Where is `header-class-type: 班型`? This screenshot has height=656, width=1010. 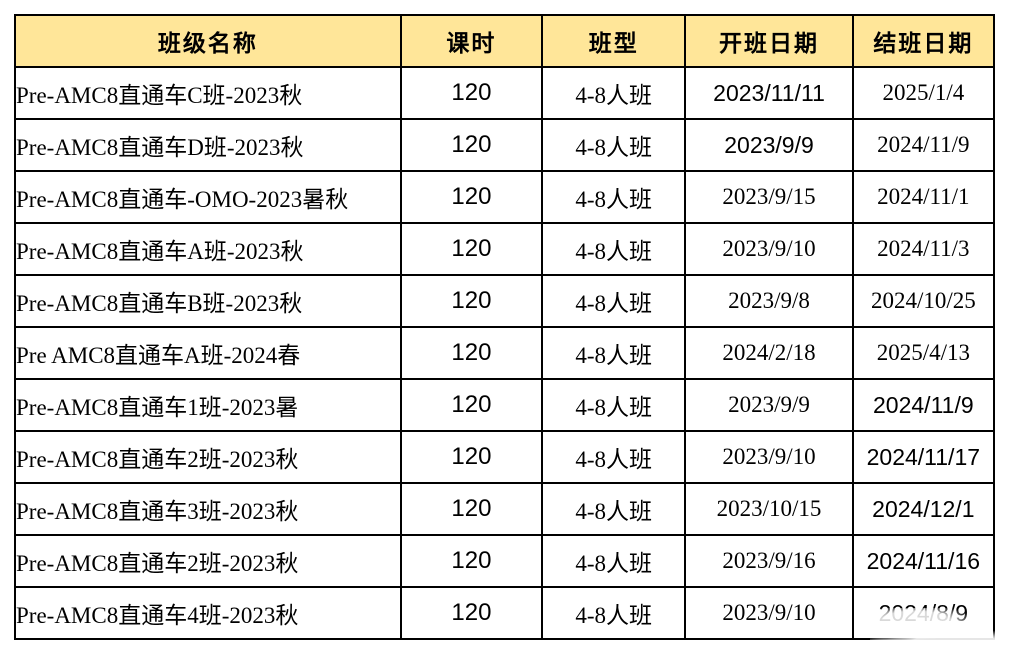 header-class-type: 班型 is located at coordinates (614, 41).